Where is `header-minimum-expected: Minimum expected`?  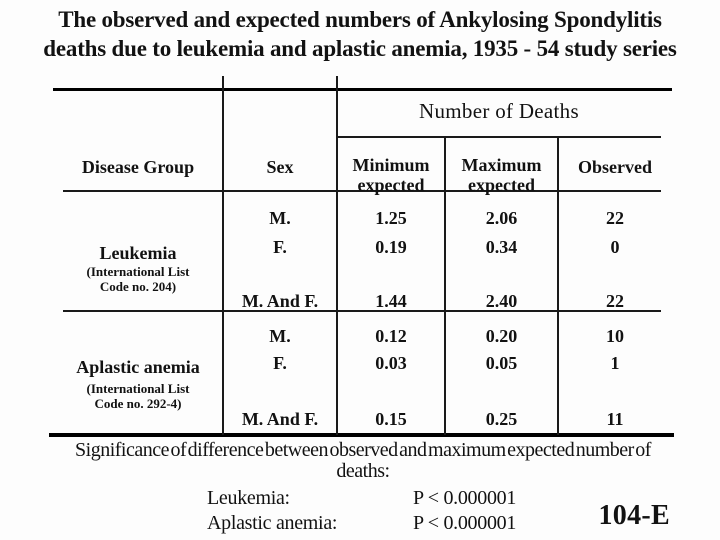 header-minimum-expected: Minimum expected is located at coordinates (391, 175).